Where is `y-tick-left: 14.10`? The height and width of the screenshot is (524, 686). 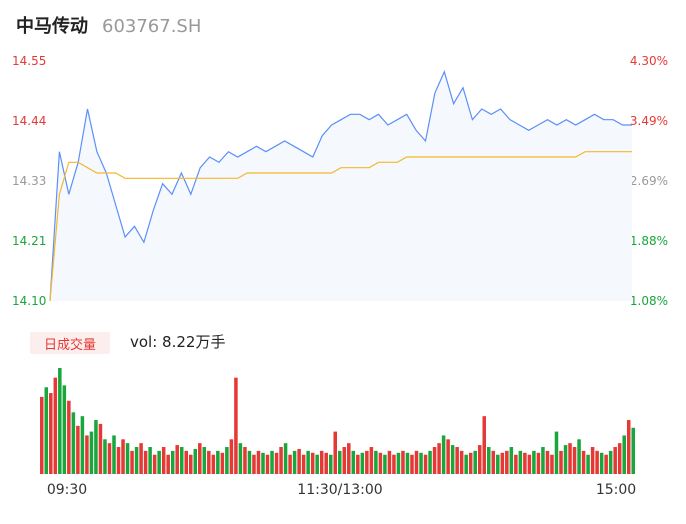
y-tick-left: 14.10 is located at coordinates (29, 301).